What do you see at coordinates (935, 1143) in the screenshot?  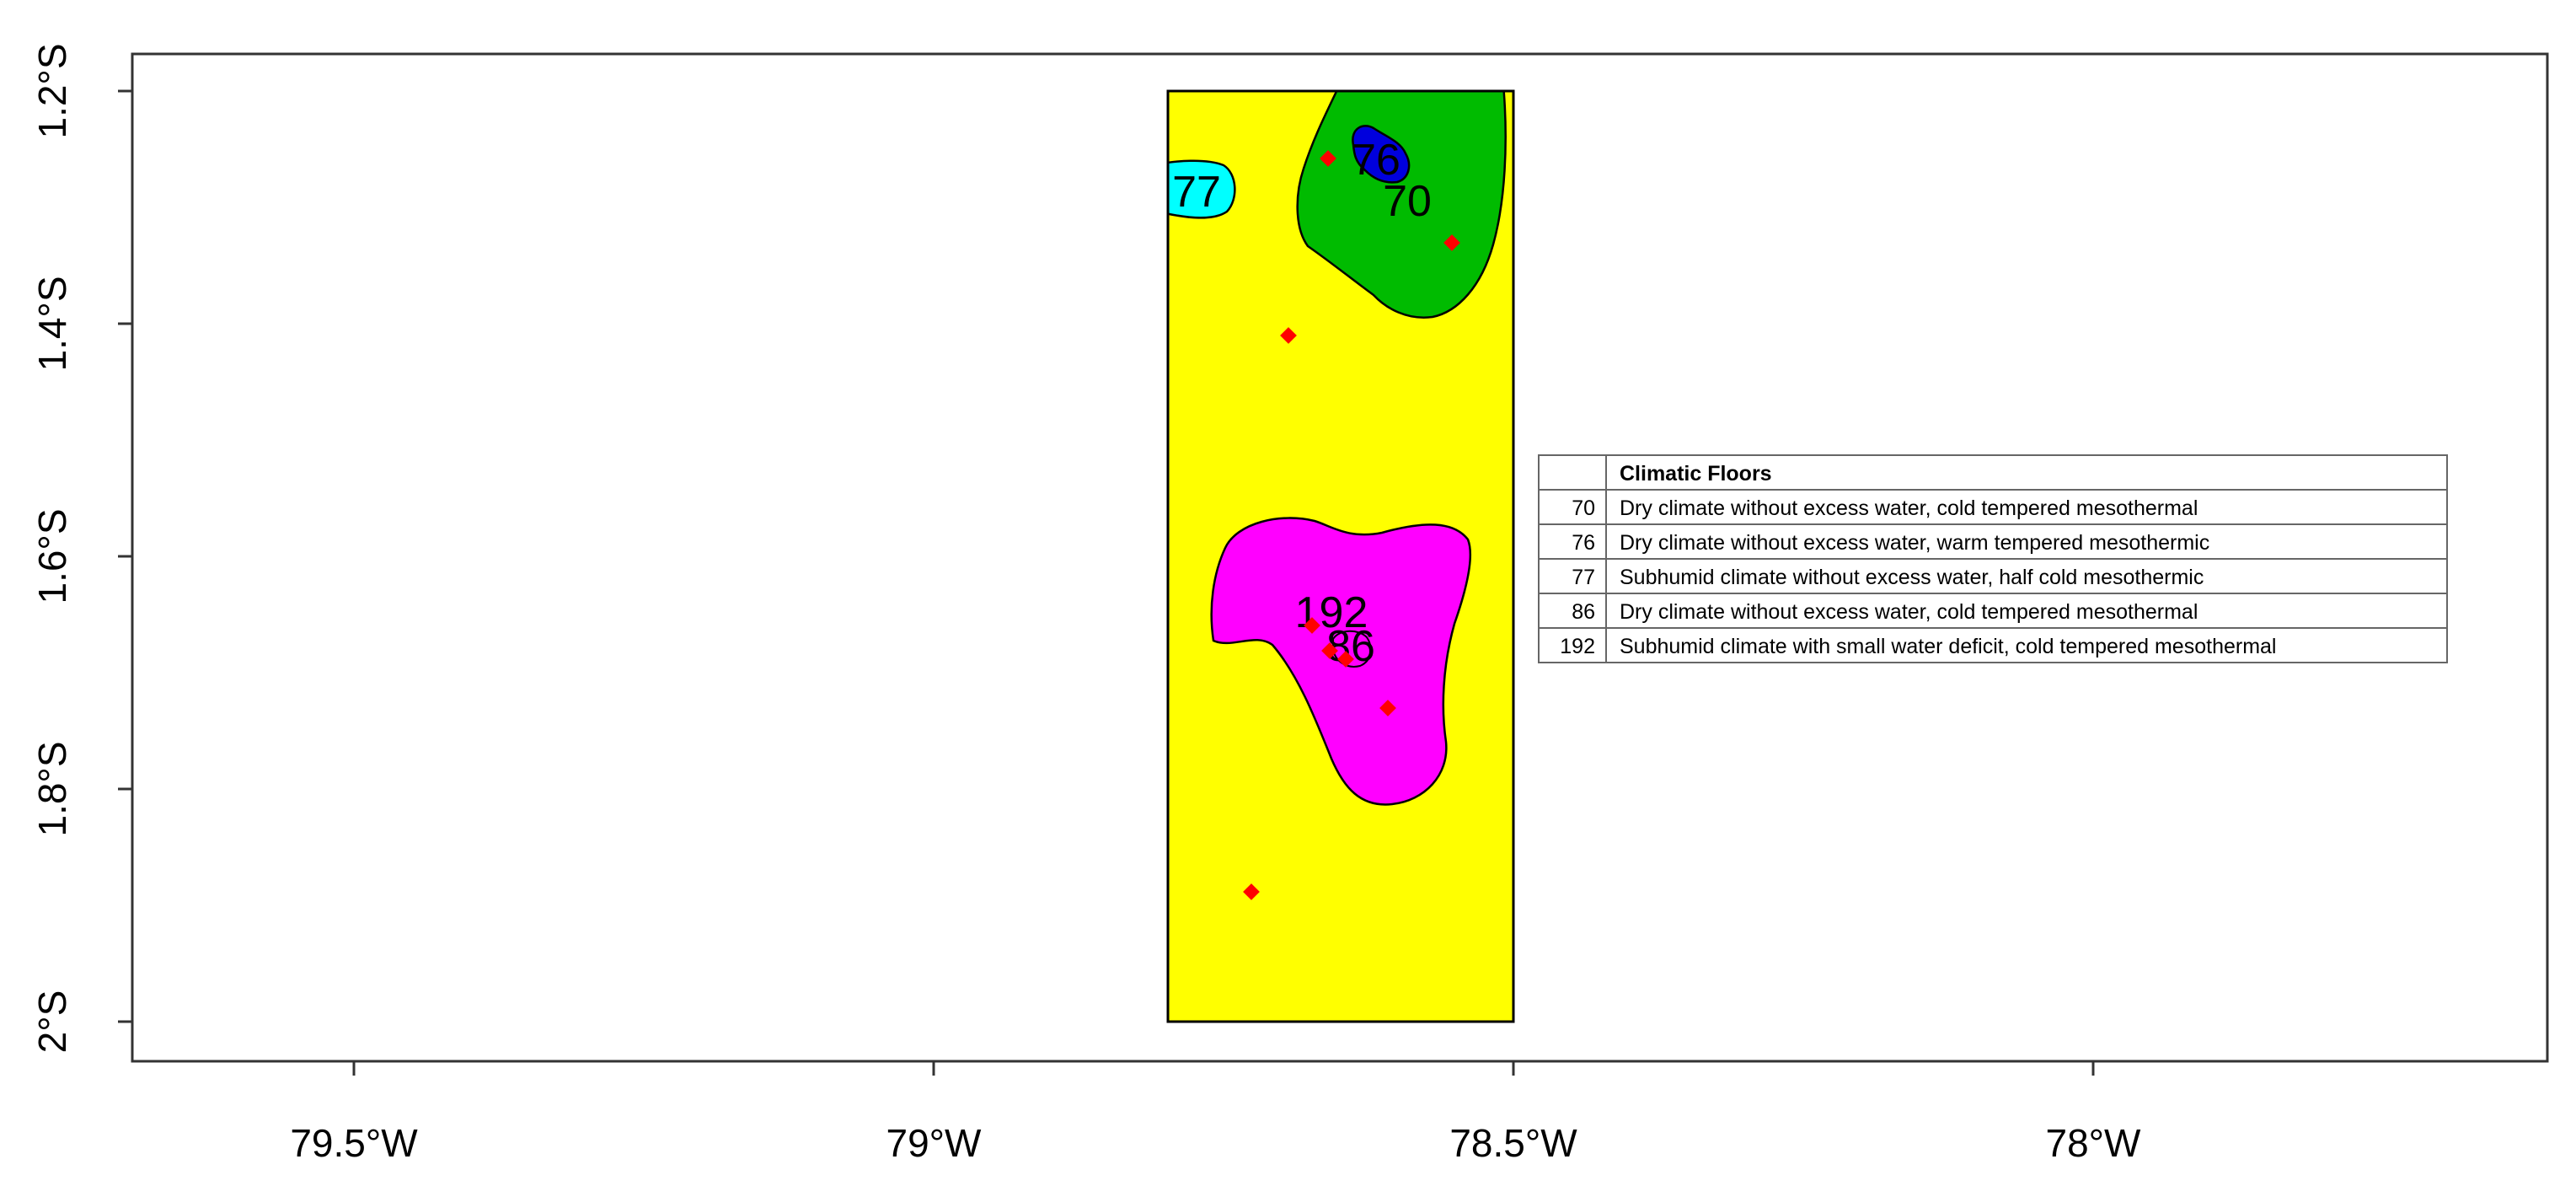 I see `x-tick-label: 79°W` at bounding box center [935, 1143].